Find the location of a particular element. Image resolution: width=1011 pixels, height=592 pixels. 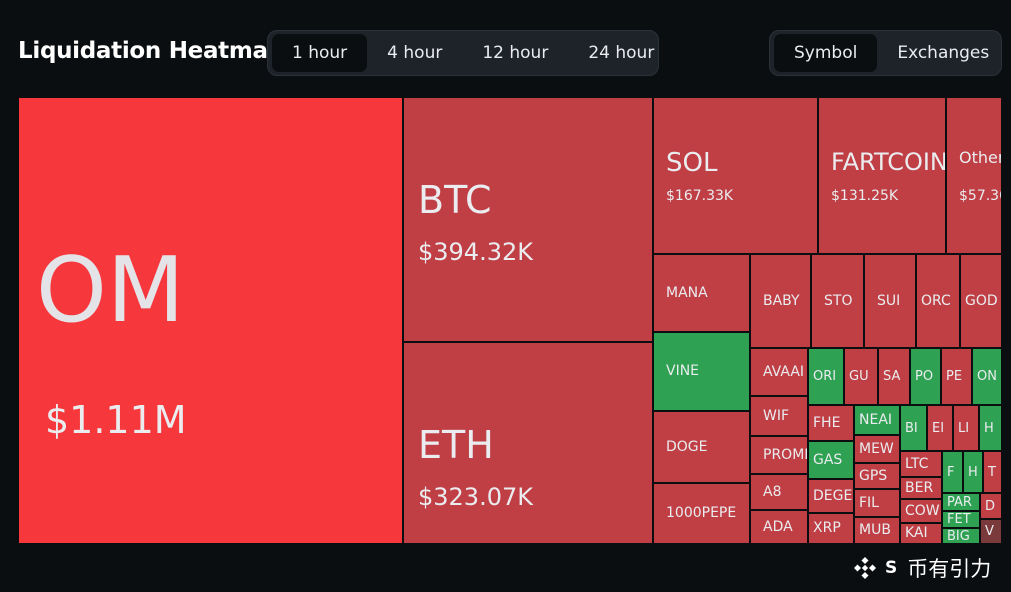

watermark: S 币有引力 is located at coordinates (922, 568).